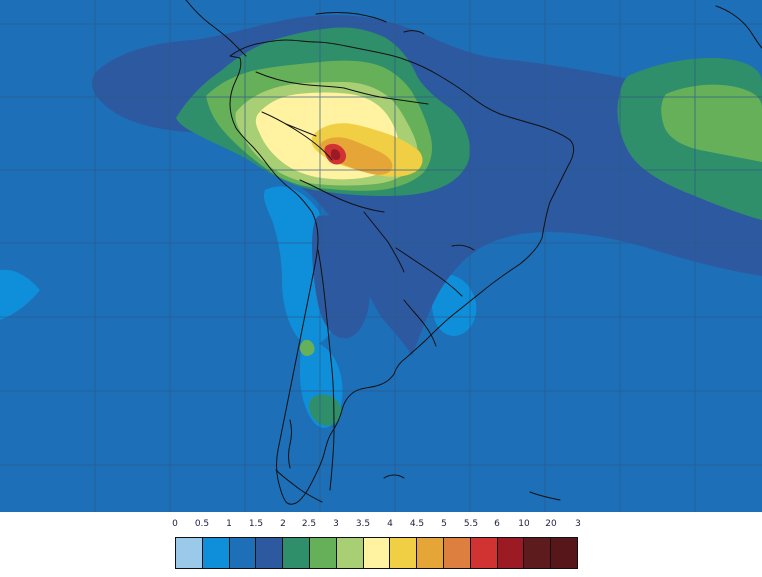 This screenshot has height=577, width=762. Describe the element at coordinates (175, 524) in the screenshot. I see `legend-label-0: 0` at that location.